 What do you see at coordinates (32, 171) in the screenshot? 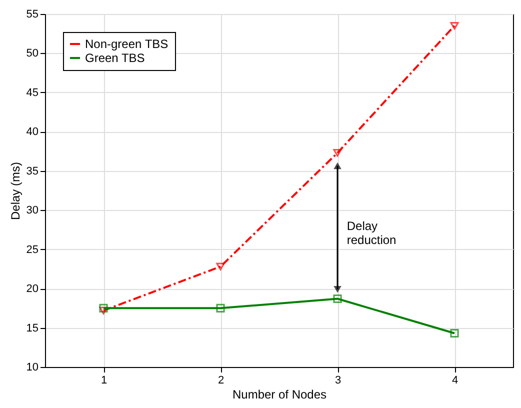
I see `y-tick-label: 35` at bounding box center [32, 171].